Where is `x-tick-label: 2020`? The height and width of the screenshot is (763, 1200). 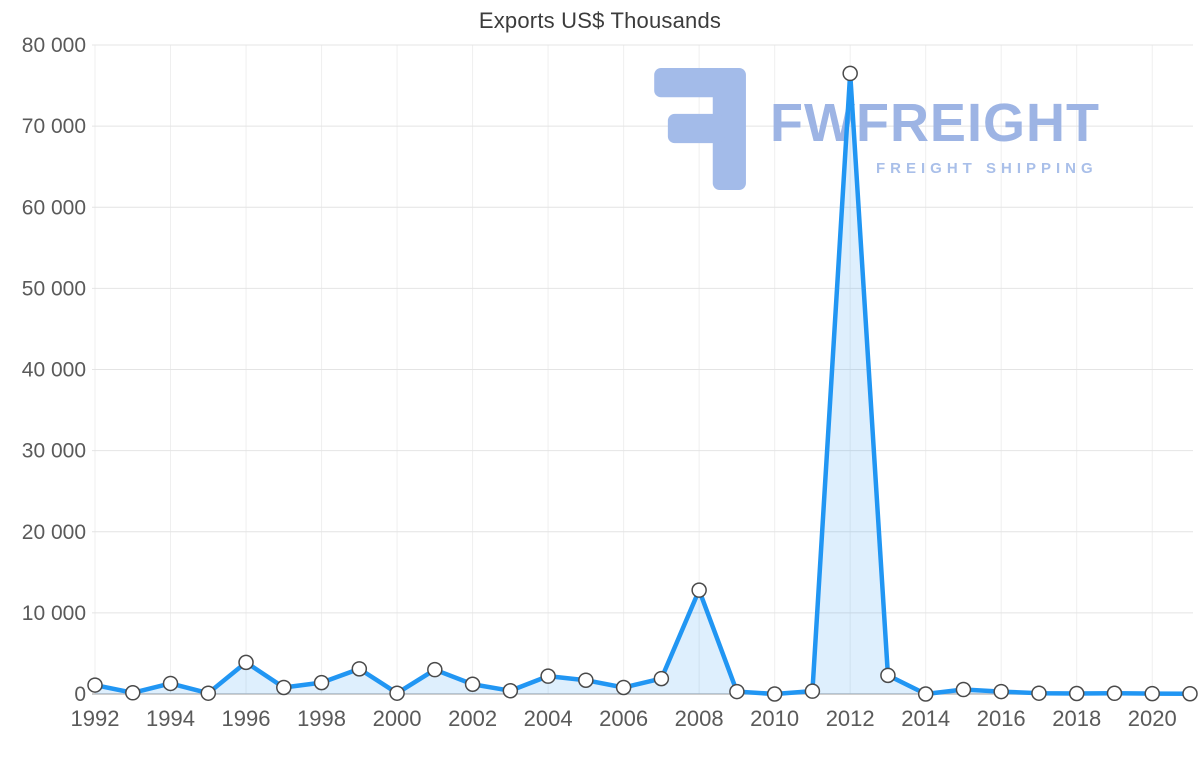
x-tick-label: 2020 is located at coordinates (1152, 718).